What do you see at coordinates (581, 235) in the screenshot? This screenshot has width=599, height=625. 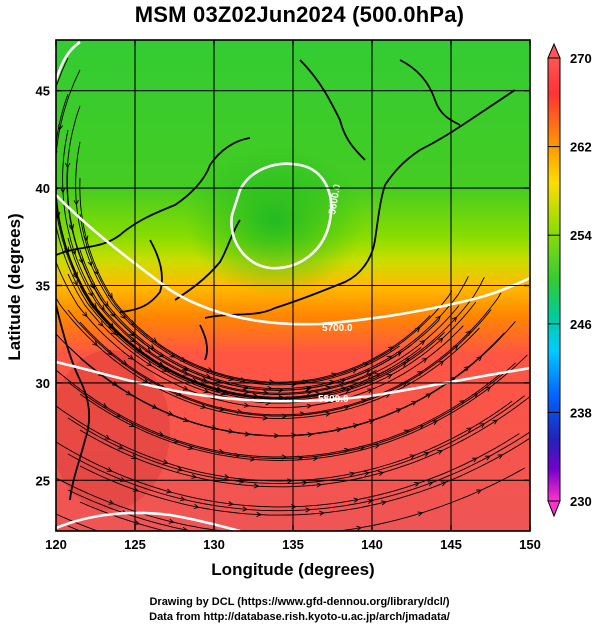 I see `colorbar-tick-label: 254` at bounding box center [581, 235].